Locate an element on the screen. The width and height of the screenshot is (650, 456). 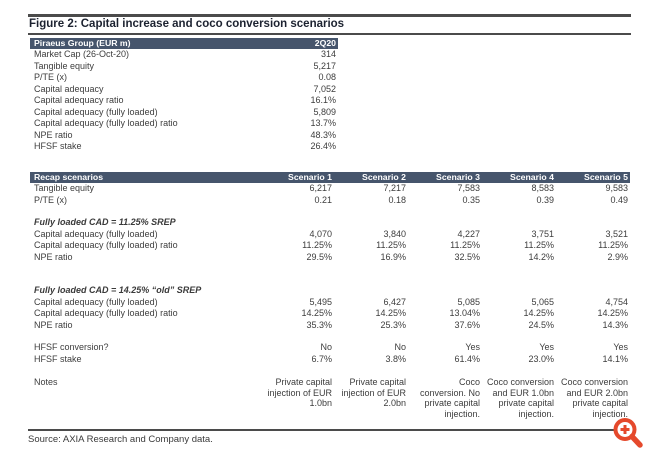
row-value: 5,065 is located at coordinates (542, 301).